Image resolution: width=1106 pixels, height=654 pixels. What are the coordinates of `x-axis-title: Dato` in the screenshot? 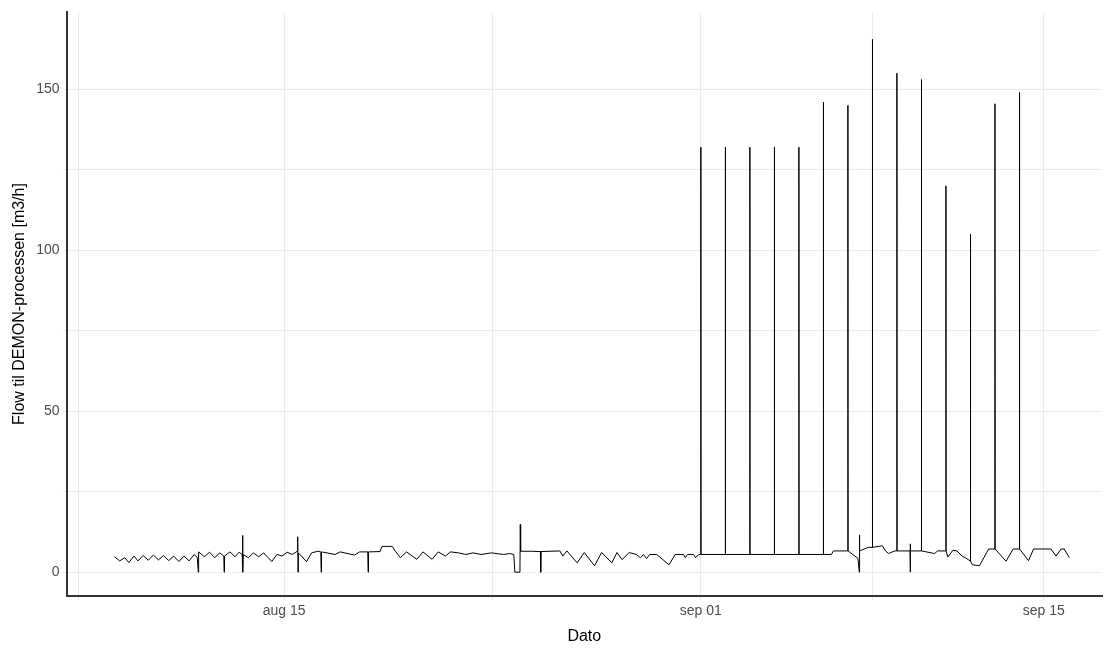 It's located at (584, 635).